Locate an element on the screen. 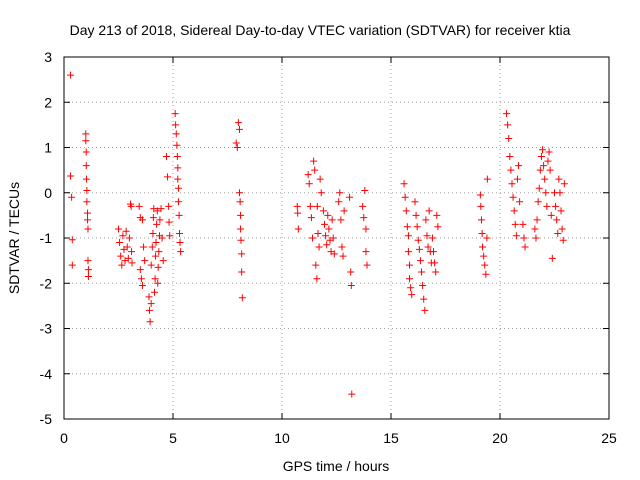 This screenshot has height=480, width=640. y-tick-label: 2 is located at coordinates (48, 102).